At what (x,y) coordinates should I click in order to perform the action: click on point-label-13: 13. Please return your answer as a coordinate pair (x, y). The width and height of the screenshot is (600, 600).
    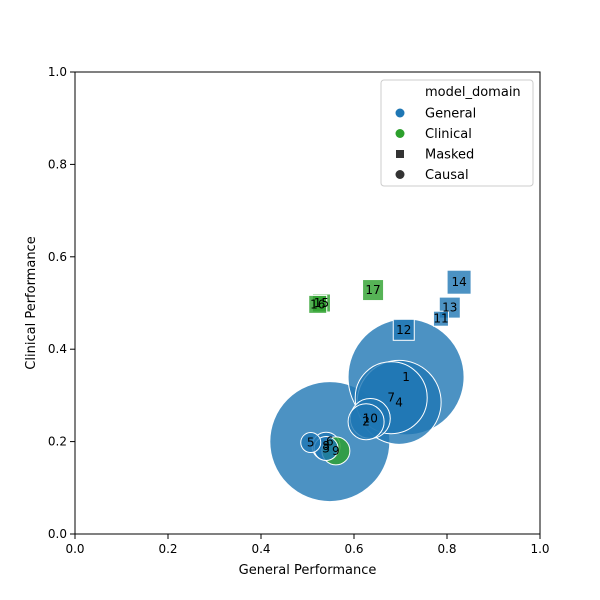
    Looking at the image, I should click on (449, 308).